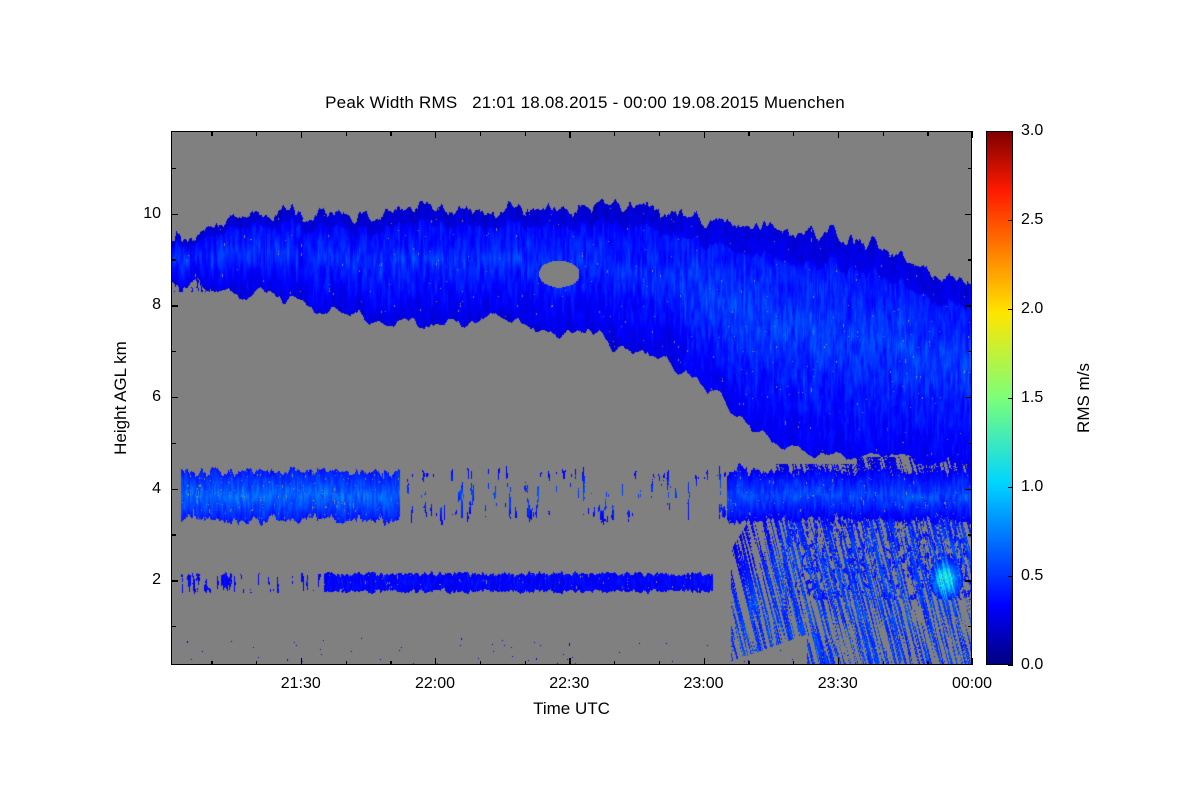  What do you see at coordinates (1032, 397) in the screenshot?
I see `colorbar-tick-label: 1.5` at bounding box center [1032, 397].